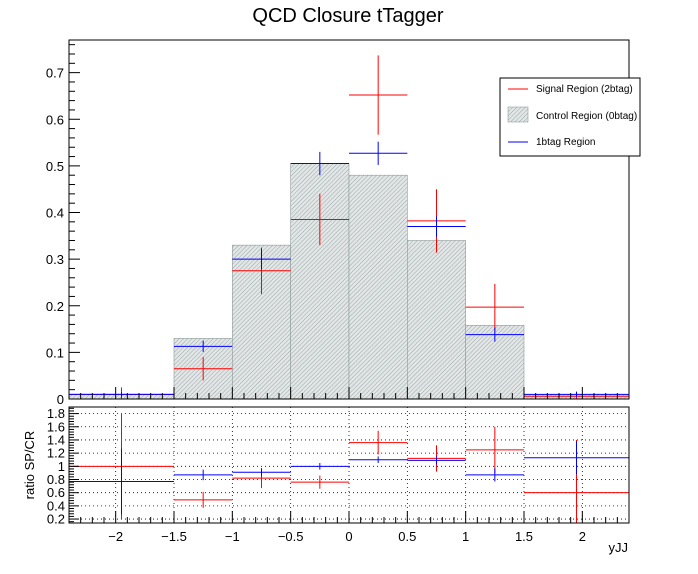 The width and height of the screenshot is (698, 574). I want to click on x-tick-label-5: 0.5, so click(407, 536).